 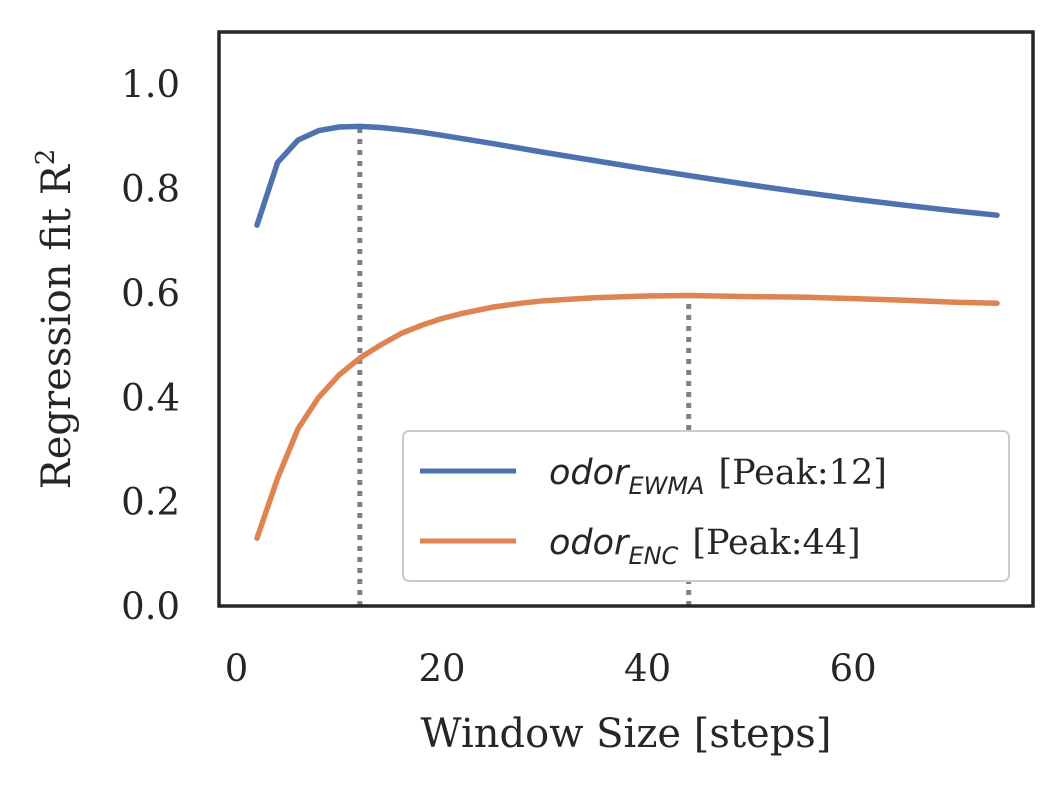 What do you see at coordinates (653, 556) in the screenshot?
I see `legend-label-enc-sub: ENC` at bounding box center [653, 556].